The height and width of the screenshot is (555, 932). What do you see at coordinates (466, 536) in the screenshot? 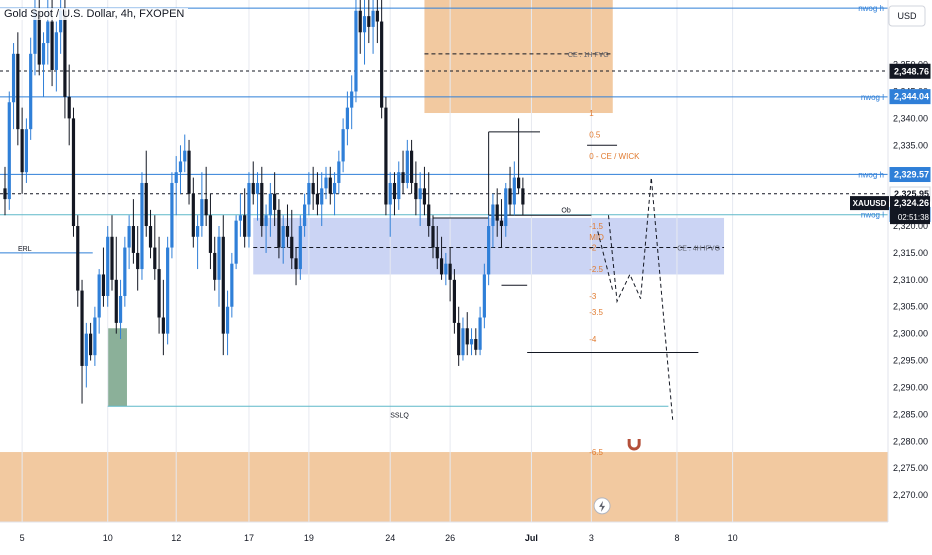
I see `time-axis-bg` at bounding box center [466, 536].